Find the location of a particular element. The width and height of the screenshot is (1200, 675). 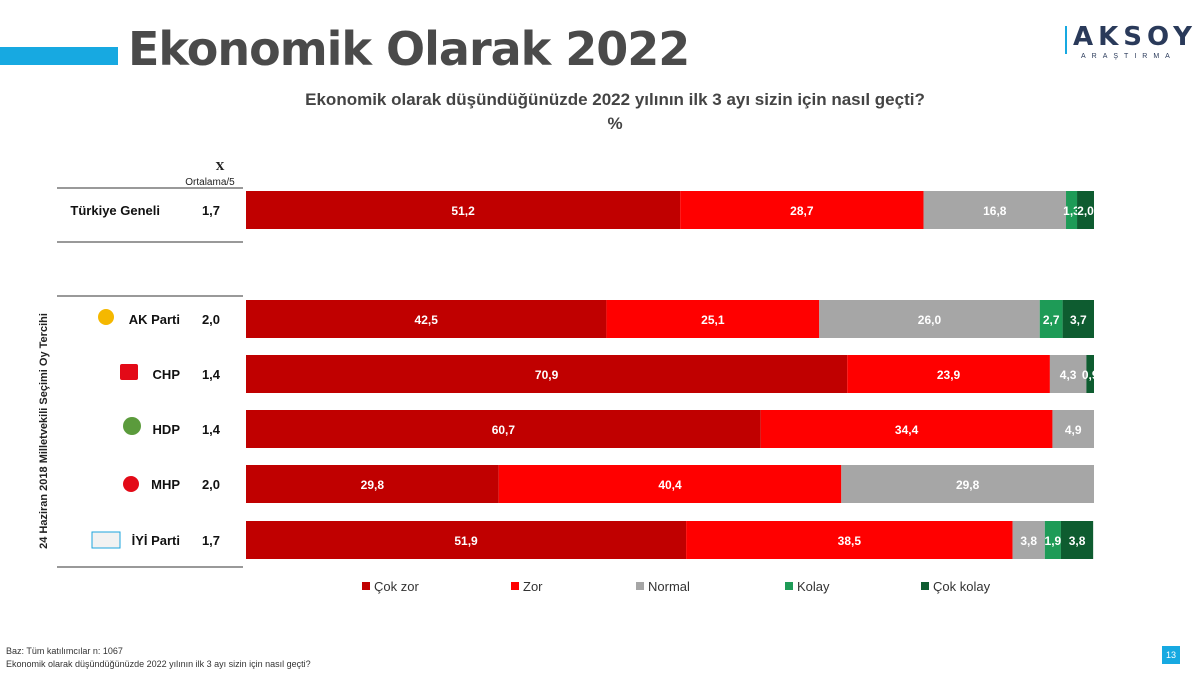

hdp-logo-icon is located at coordinates (132, 426).